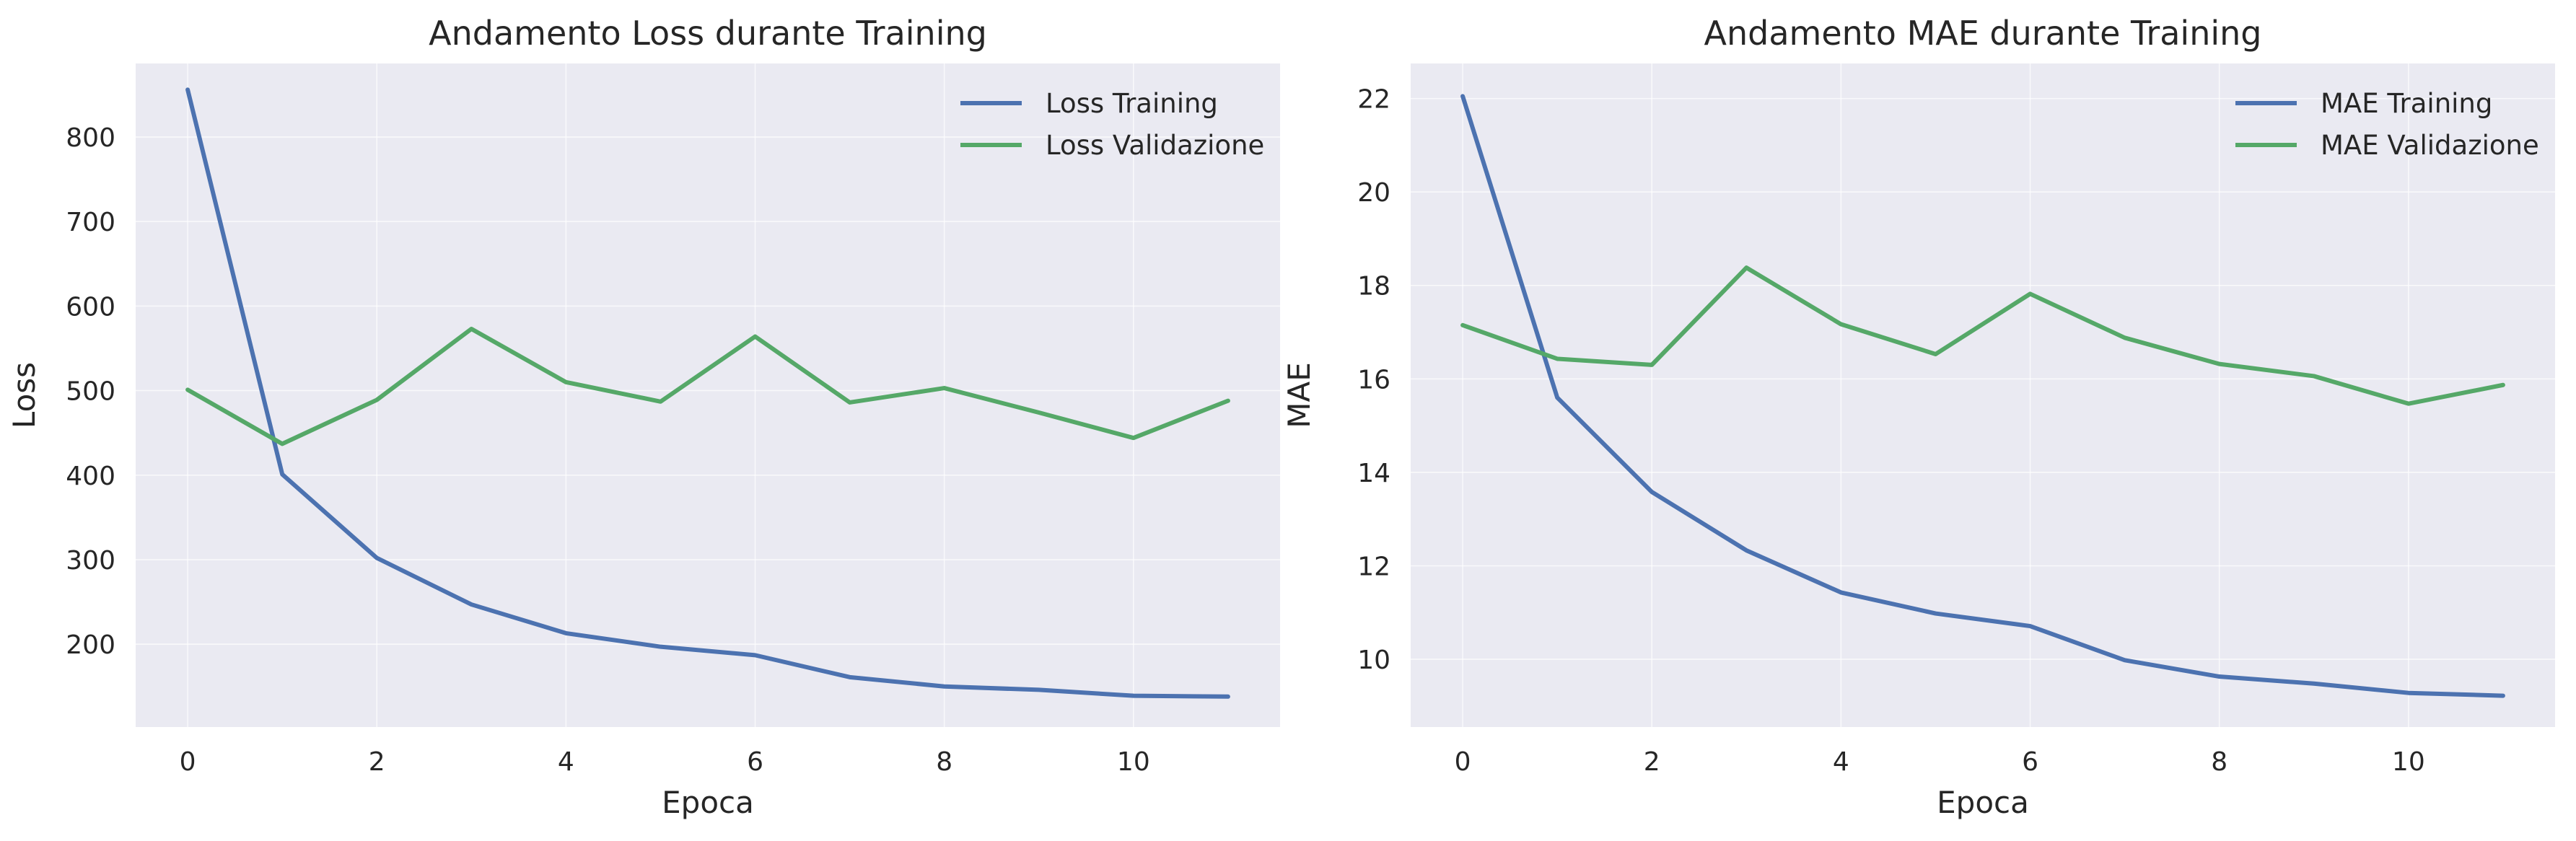 The image size is (2576, 841). Describe the element at coordinates (24, 395) in the screenshot. I see `loss-y-axis-title: Loss` at that location.